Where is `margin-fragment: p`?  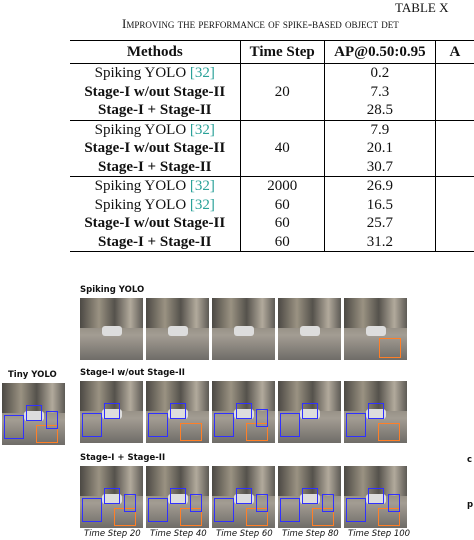 margin-fragment: p is located at coordinates (470, 505).